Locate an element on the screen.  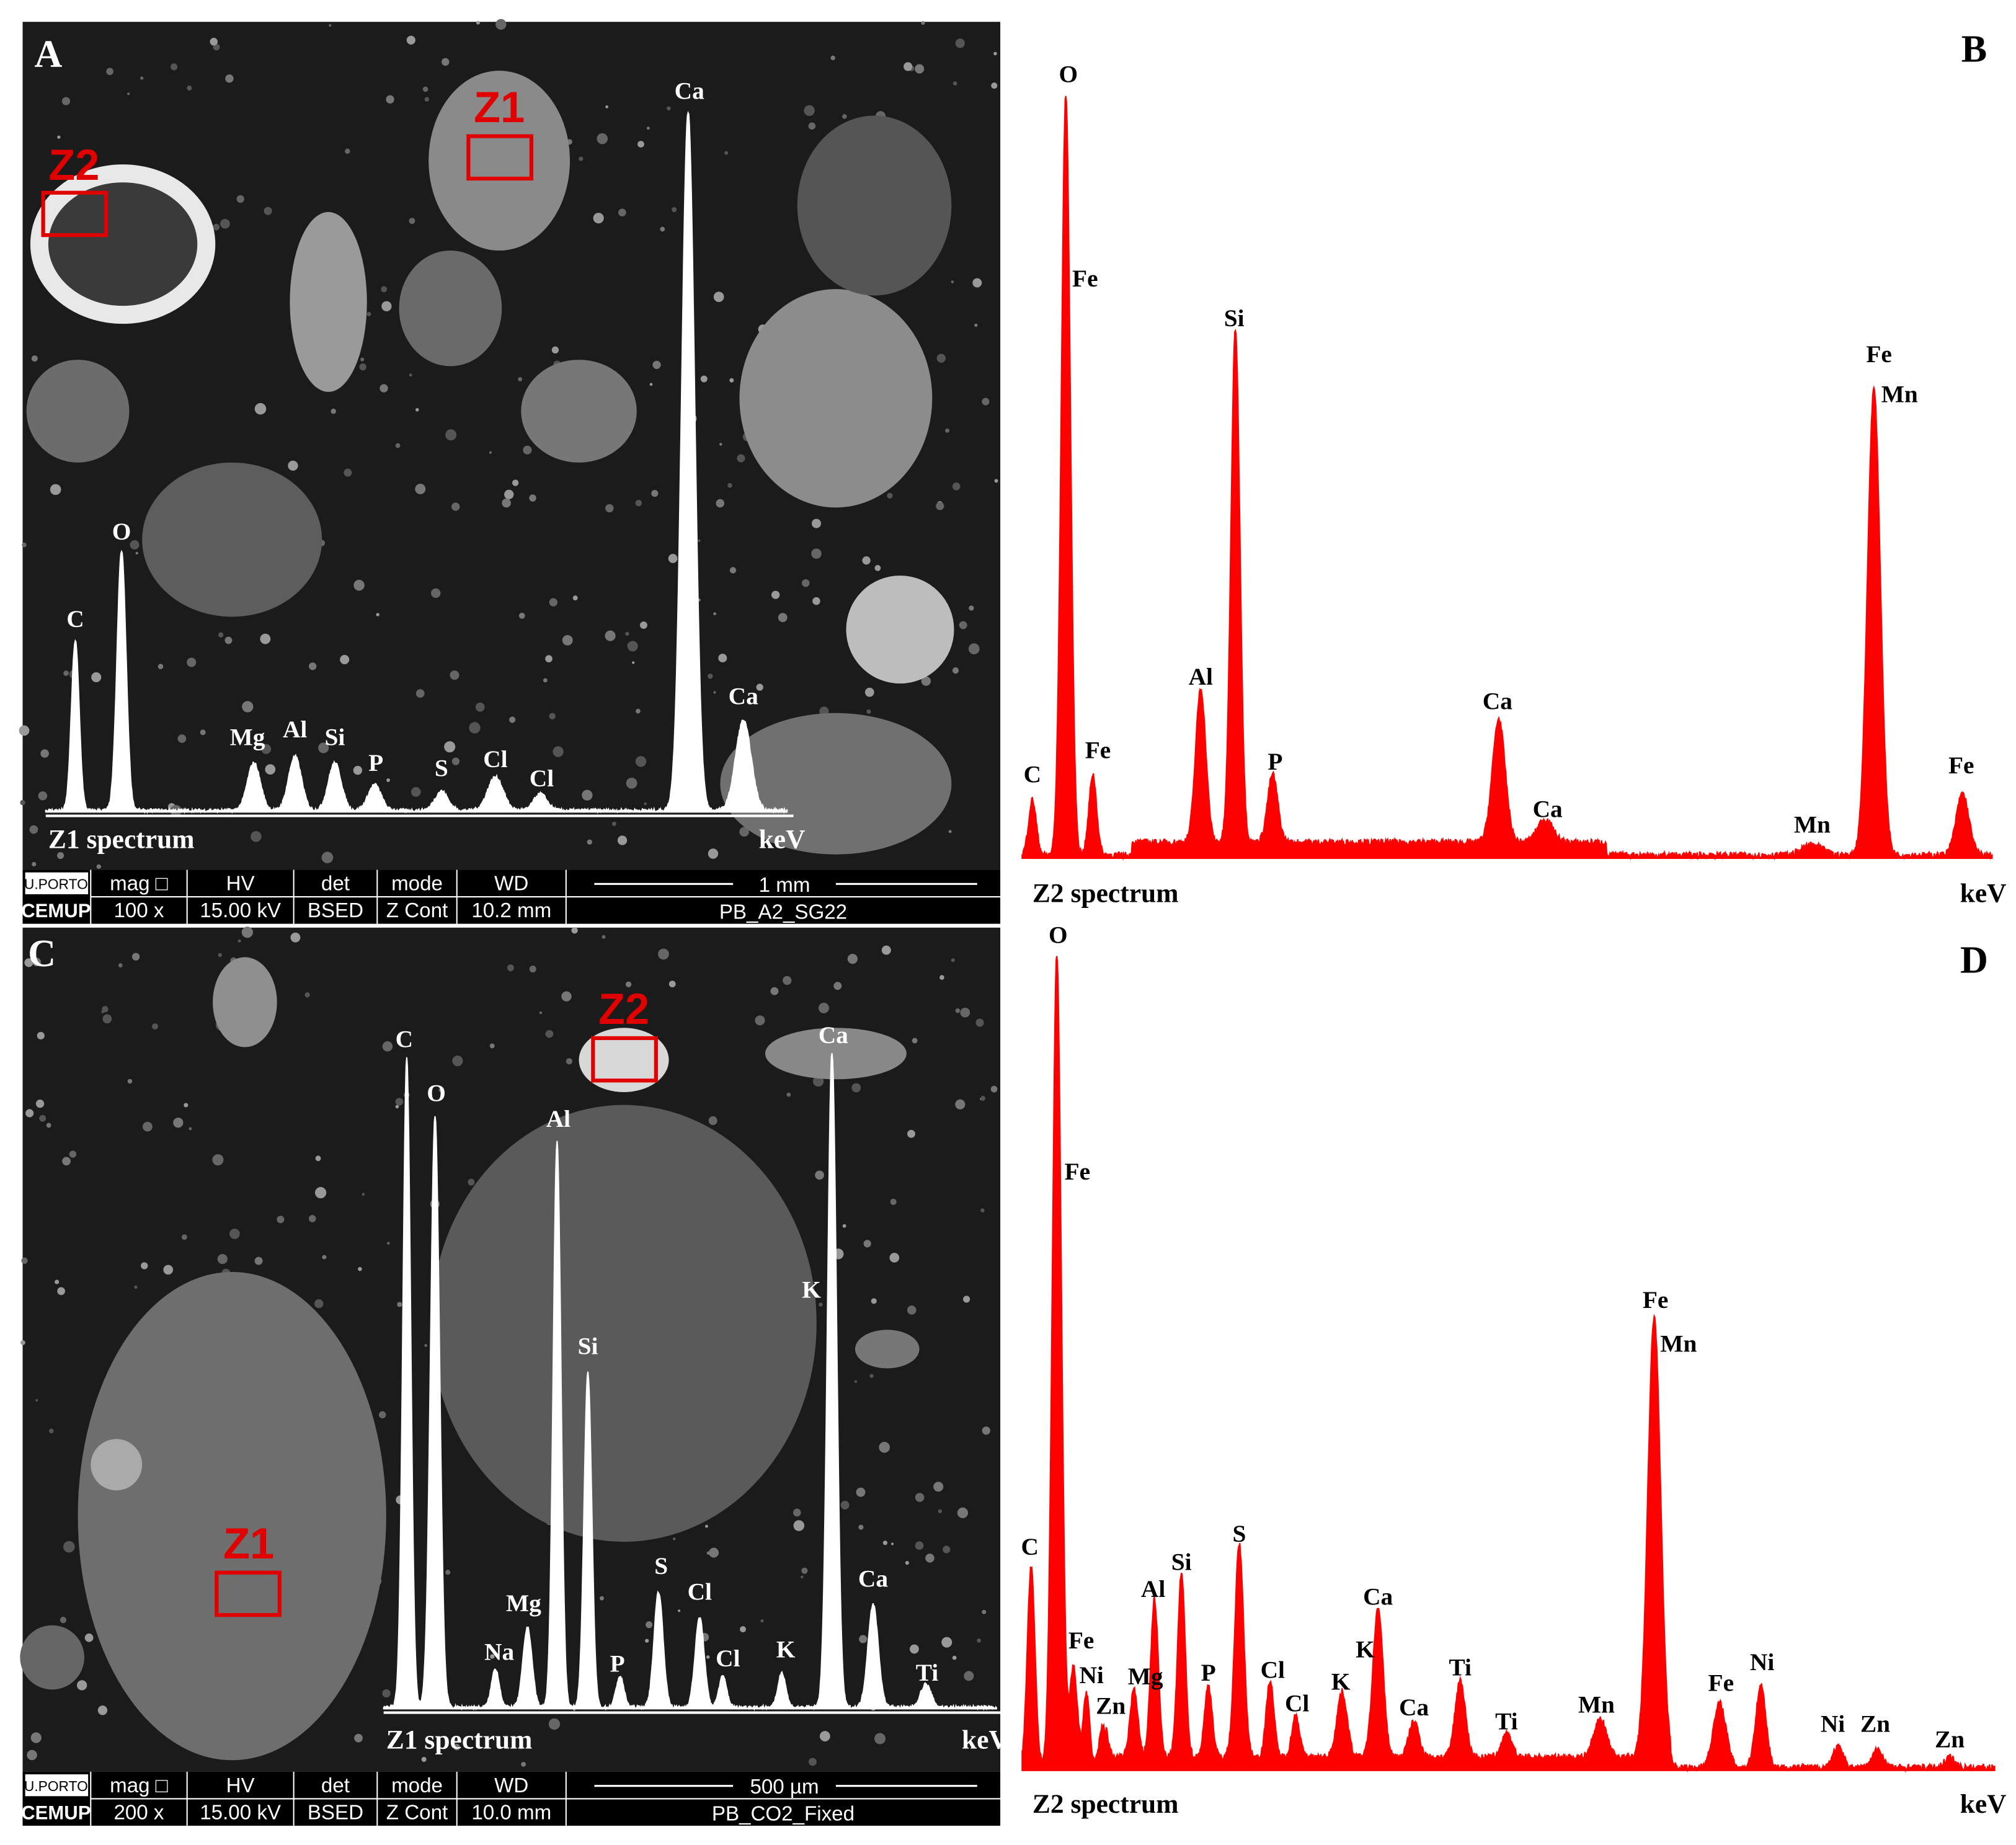
info-header: mode is located at coordinates (417, 884).